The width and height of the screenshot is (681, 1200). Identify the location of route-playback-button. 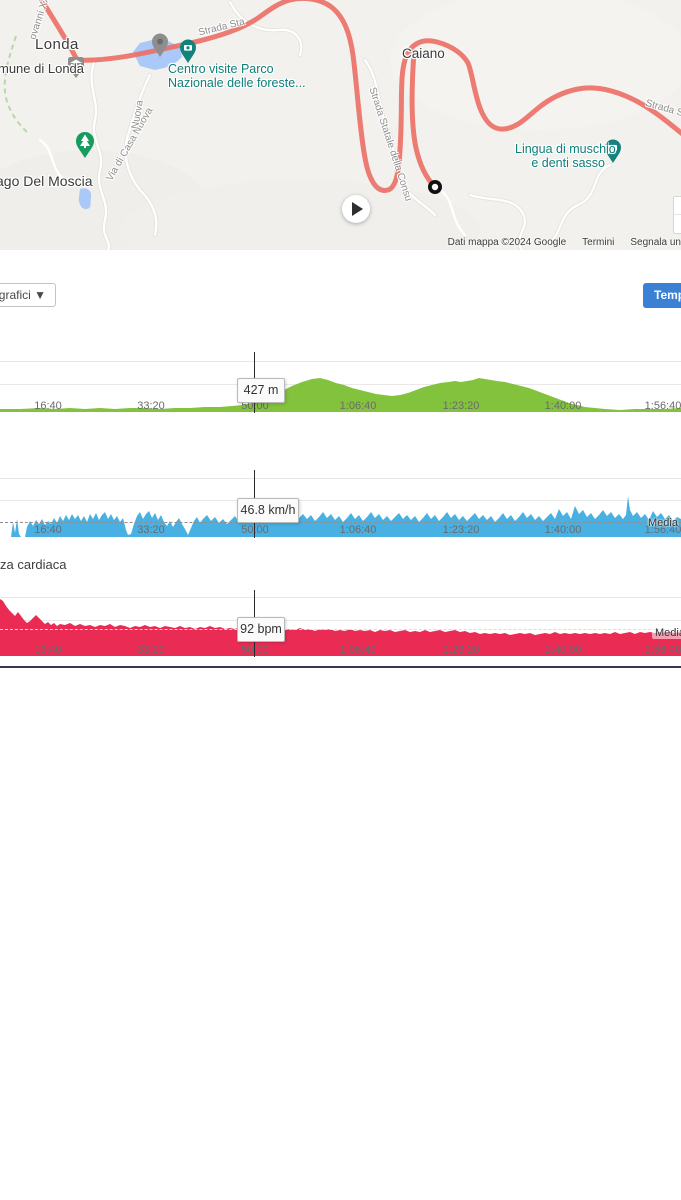
(356, 209).